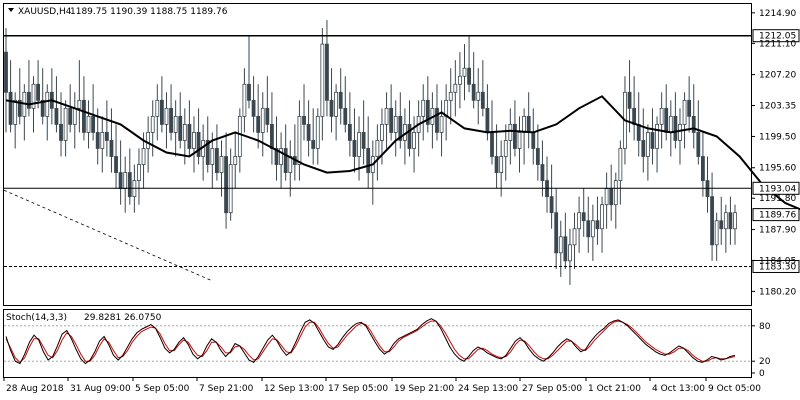 This screenshot has width=800, height=400. I want to click on stoch-tick-label: 0, so click(762, 374).